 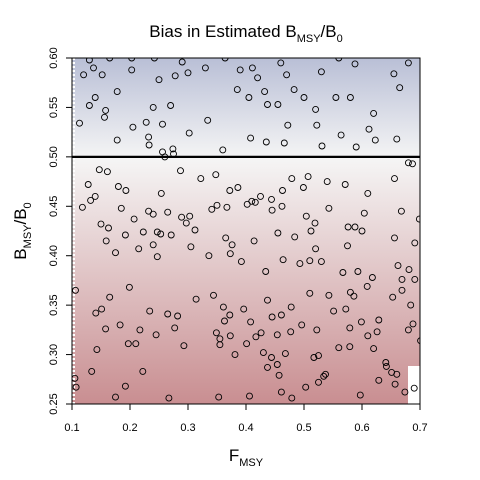 What do you see at coordinates (419, 428) in the screenshot?
I see `x-tick-label: 0.7` at bounding box center [419, 428].